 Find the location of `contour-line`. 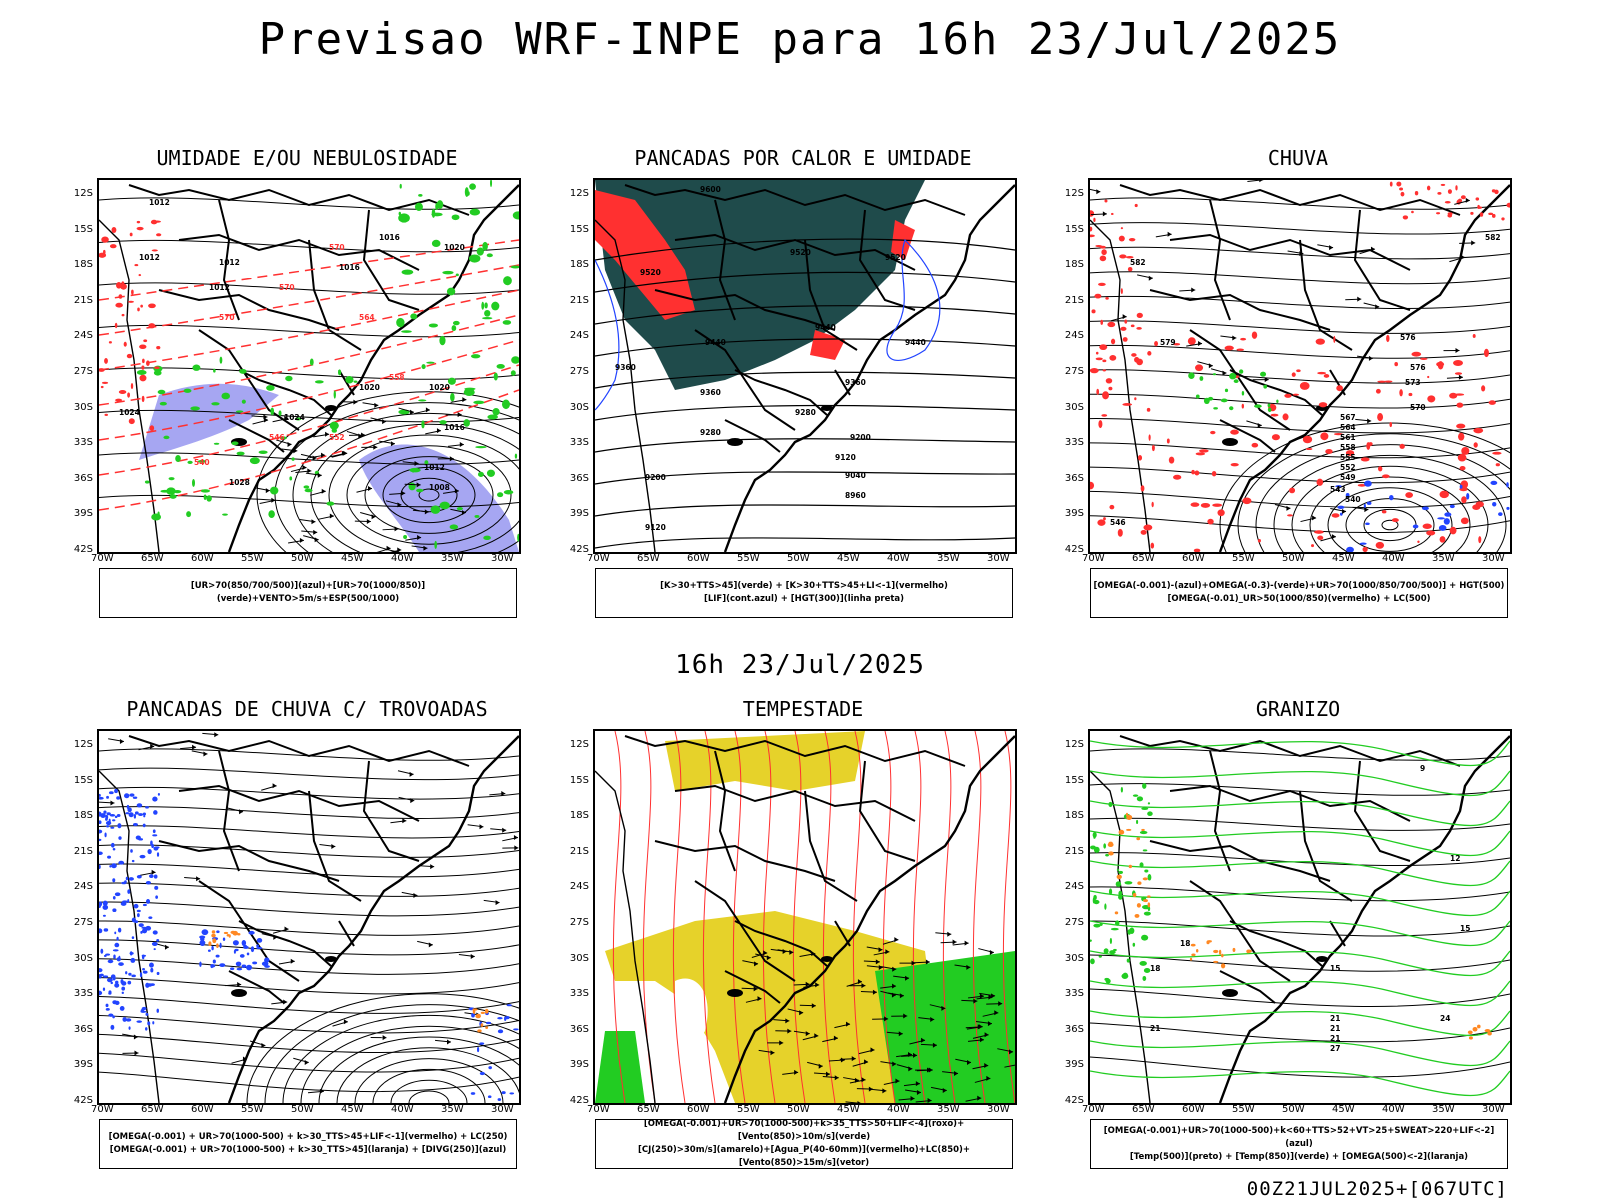

contour-line is located at coordinates (309, 851).